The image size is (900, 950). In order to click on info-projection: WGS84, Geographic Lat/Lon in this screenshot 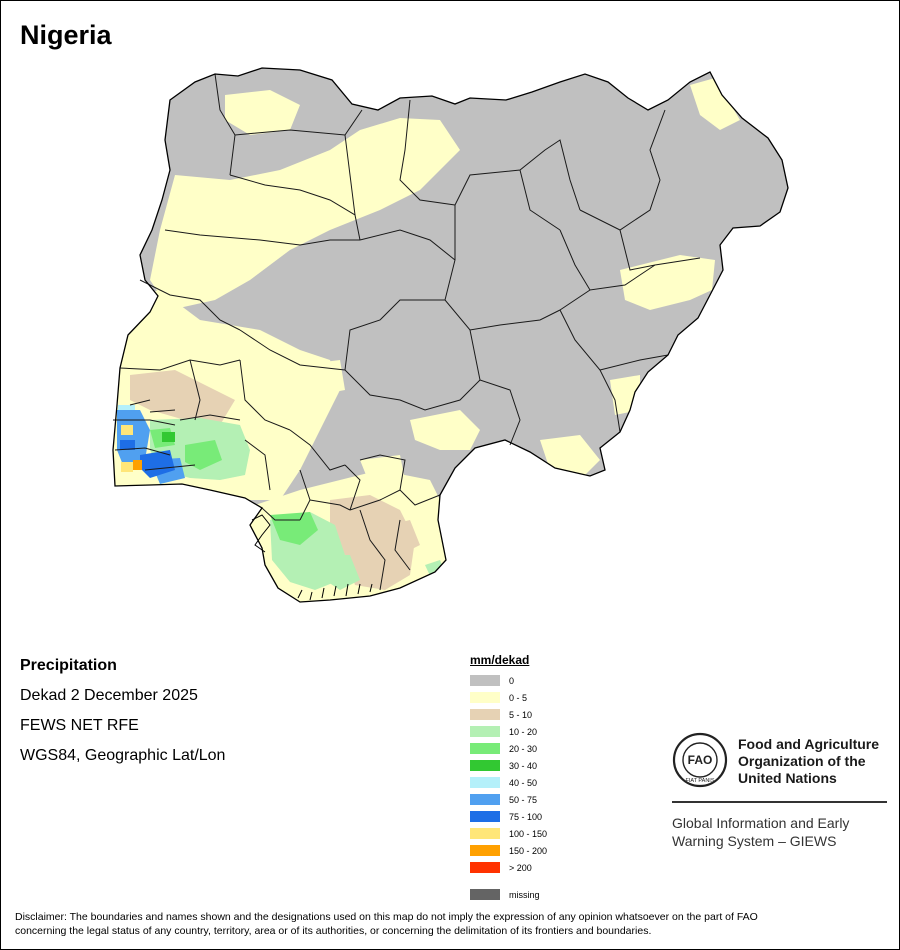, I will do `click(123, 755)`.